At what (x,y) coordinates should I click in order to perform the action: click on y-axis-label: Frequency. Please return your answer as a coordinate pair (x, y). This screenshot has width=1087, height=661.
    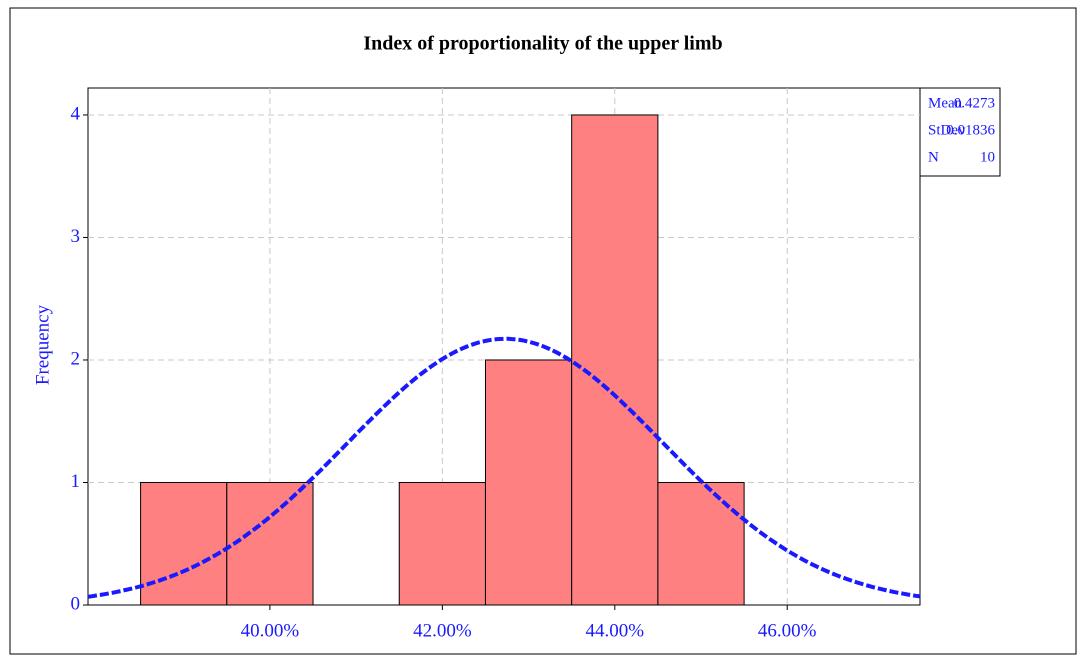
    Looking at the image, I should click on (42, 344).